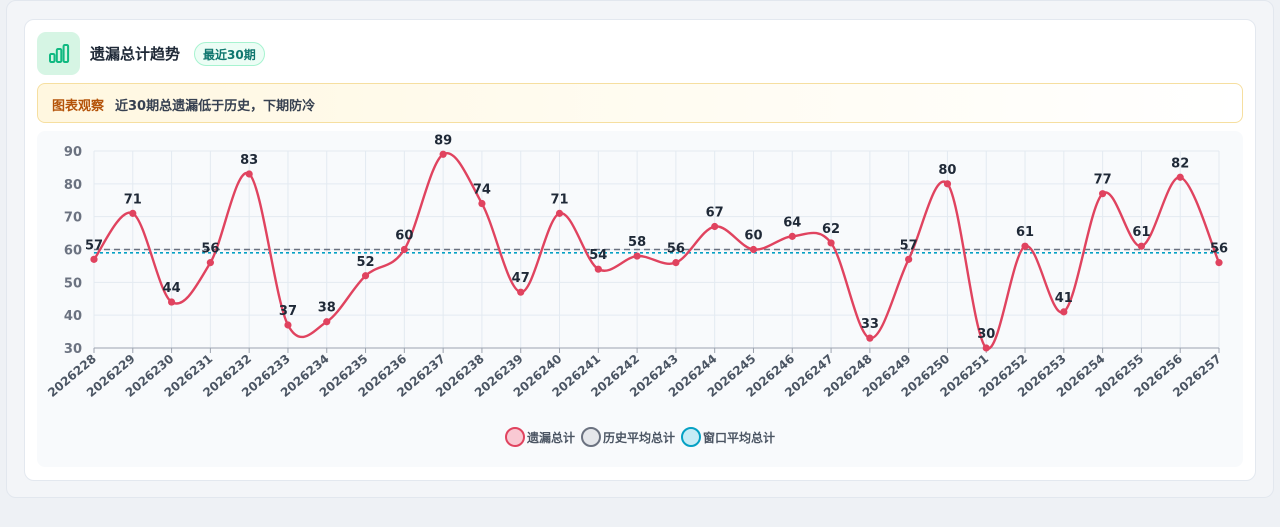 The image size is (1280, 527). What do you see at coordinates (1180, 163) in the screenshot?
I see `data-label: 82` at bounding box center [1180, 163].